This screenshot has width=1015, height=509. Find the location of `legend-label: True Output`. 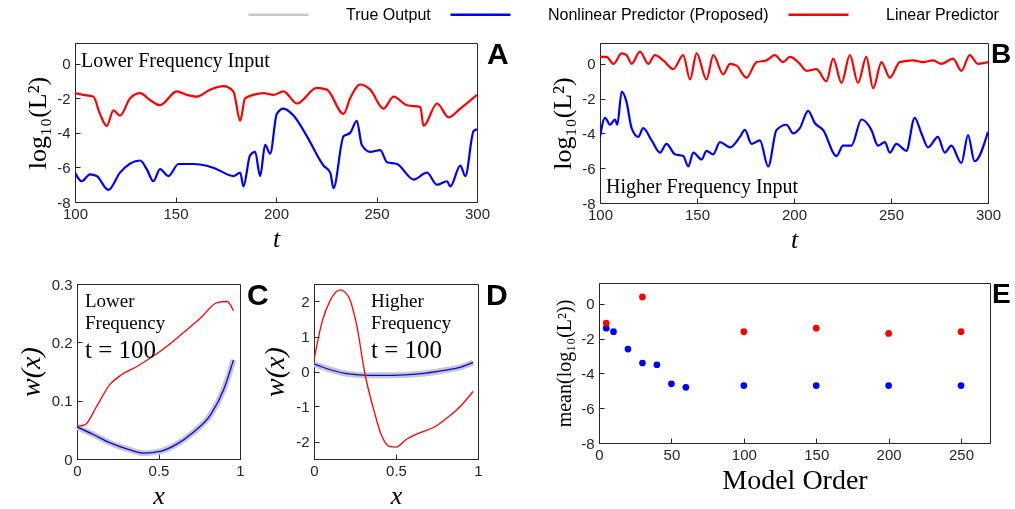

legend-label: True Output is located at coordinates (389, 14).